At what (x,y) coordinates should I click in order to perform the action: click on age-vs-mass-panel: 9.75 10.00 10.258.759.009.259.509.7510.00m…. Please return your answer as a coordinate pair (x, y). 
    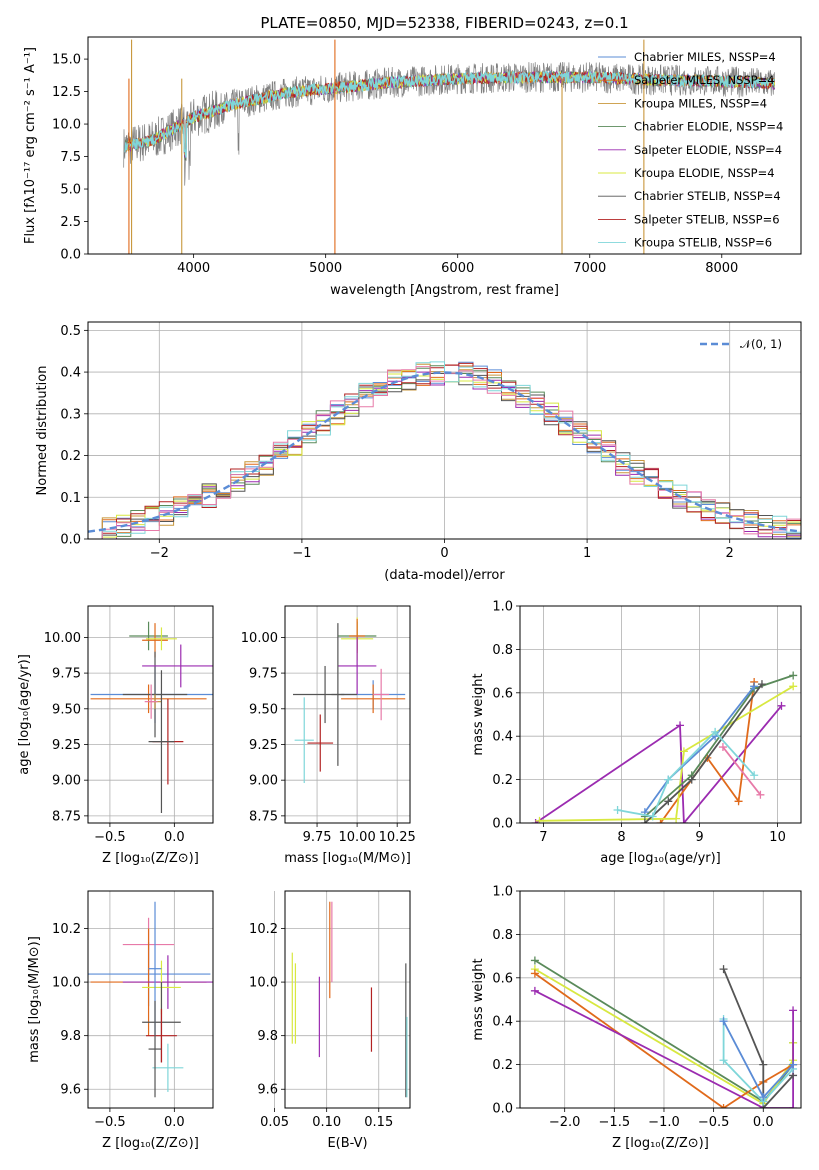
    Looking at the image, I should click on (328, 735).